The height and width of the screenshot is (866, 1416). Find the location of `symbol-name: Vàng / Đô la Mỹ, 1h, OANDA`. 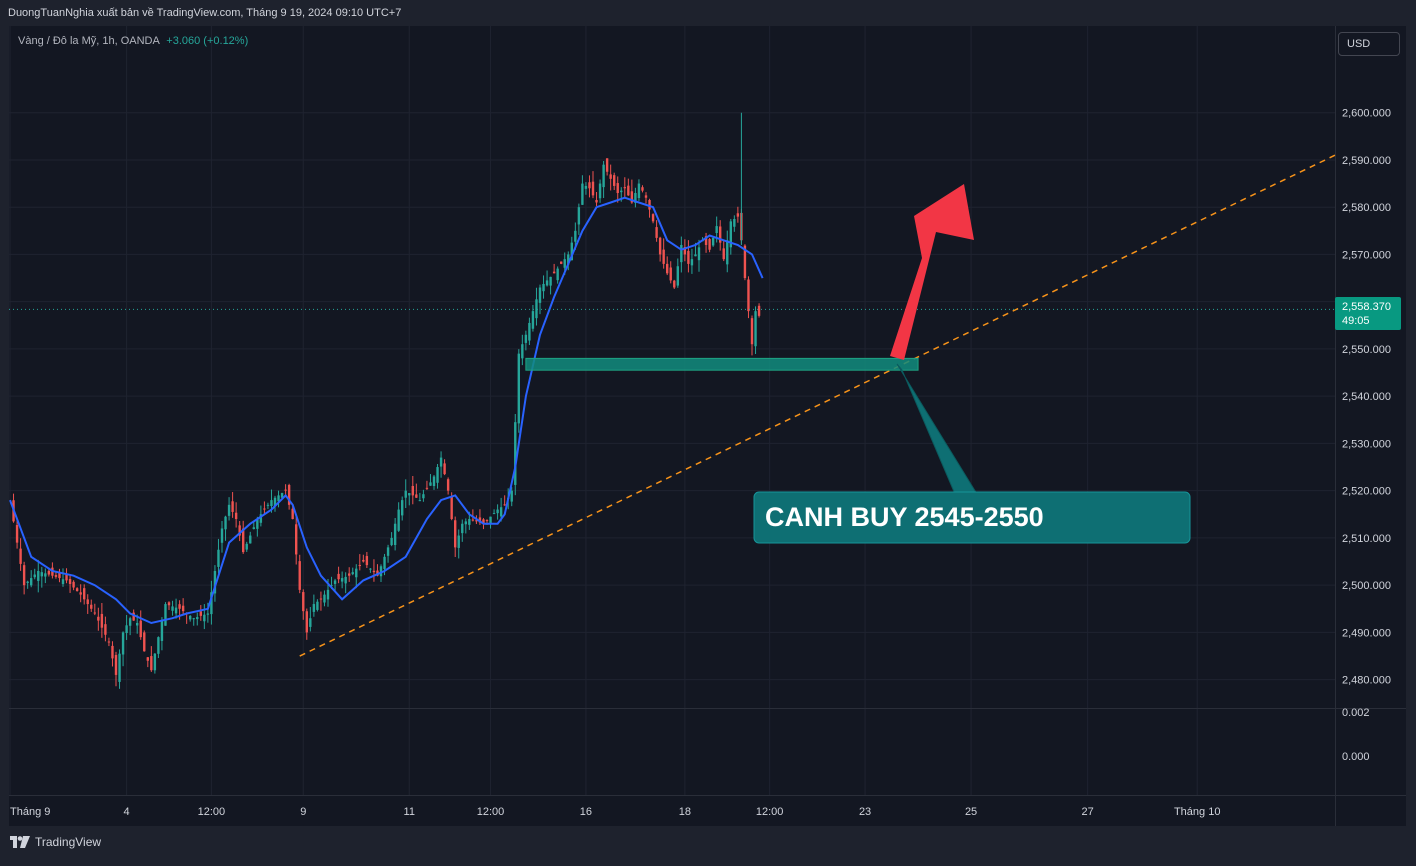

symbol-name: Vàng / Đô la Mỹ, 1h, OANDA is located at coordinates (89, 41).